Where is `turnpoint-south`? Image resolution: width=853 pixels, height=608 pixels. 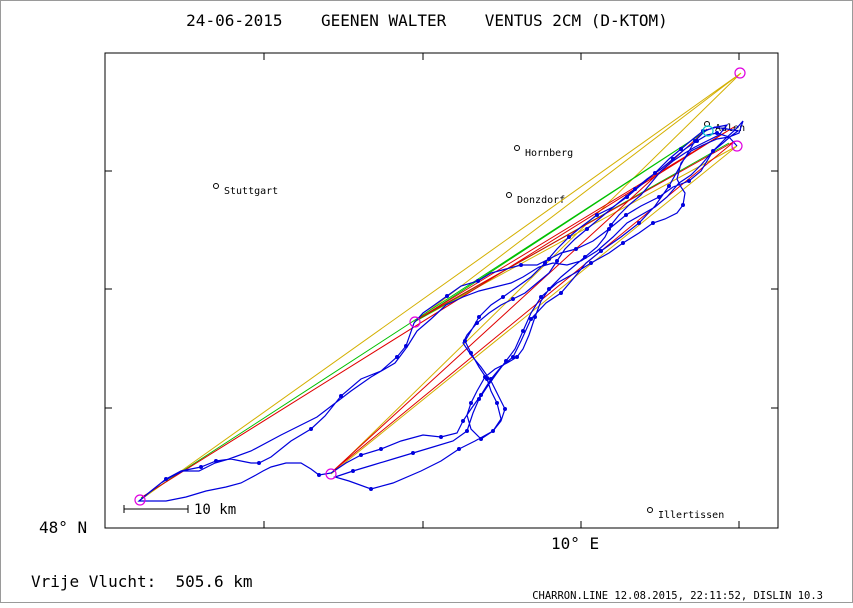 turnpoint-south is located at coordinates (331, 474).